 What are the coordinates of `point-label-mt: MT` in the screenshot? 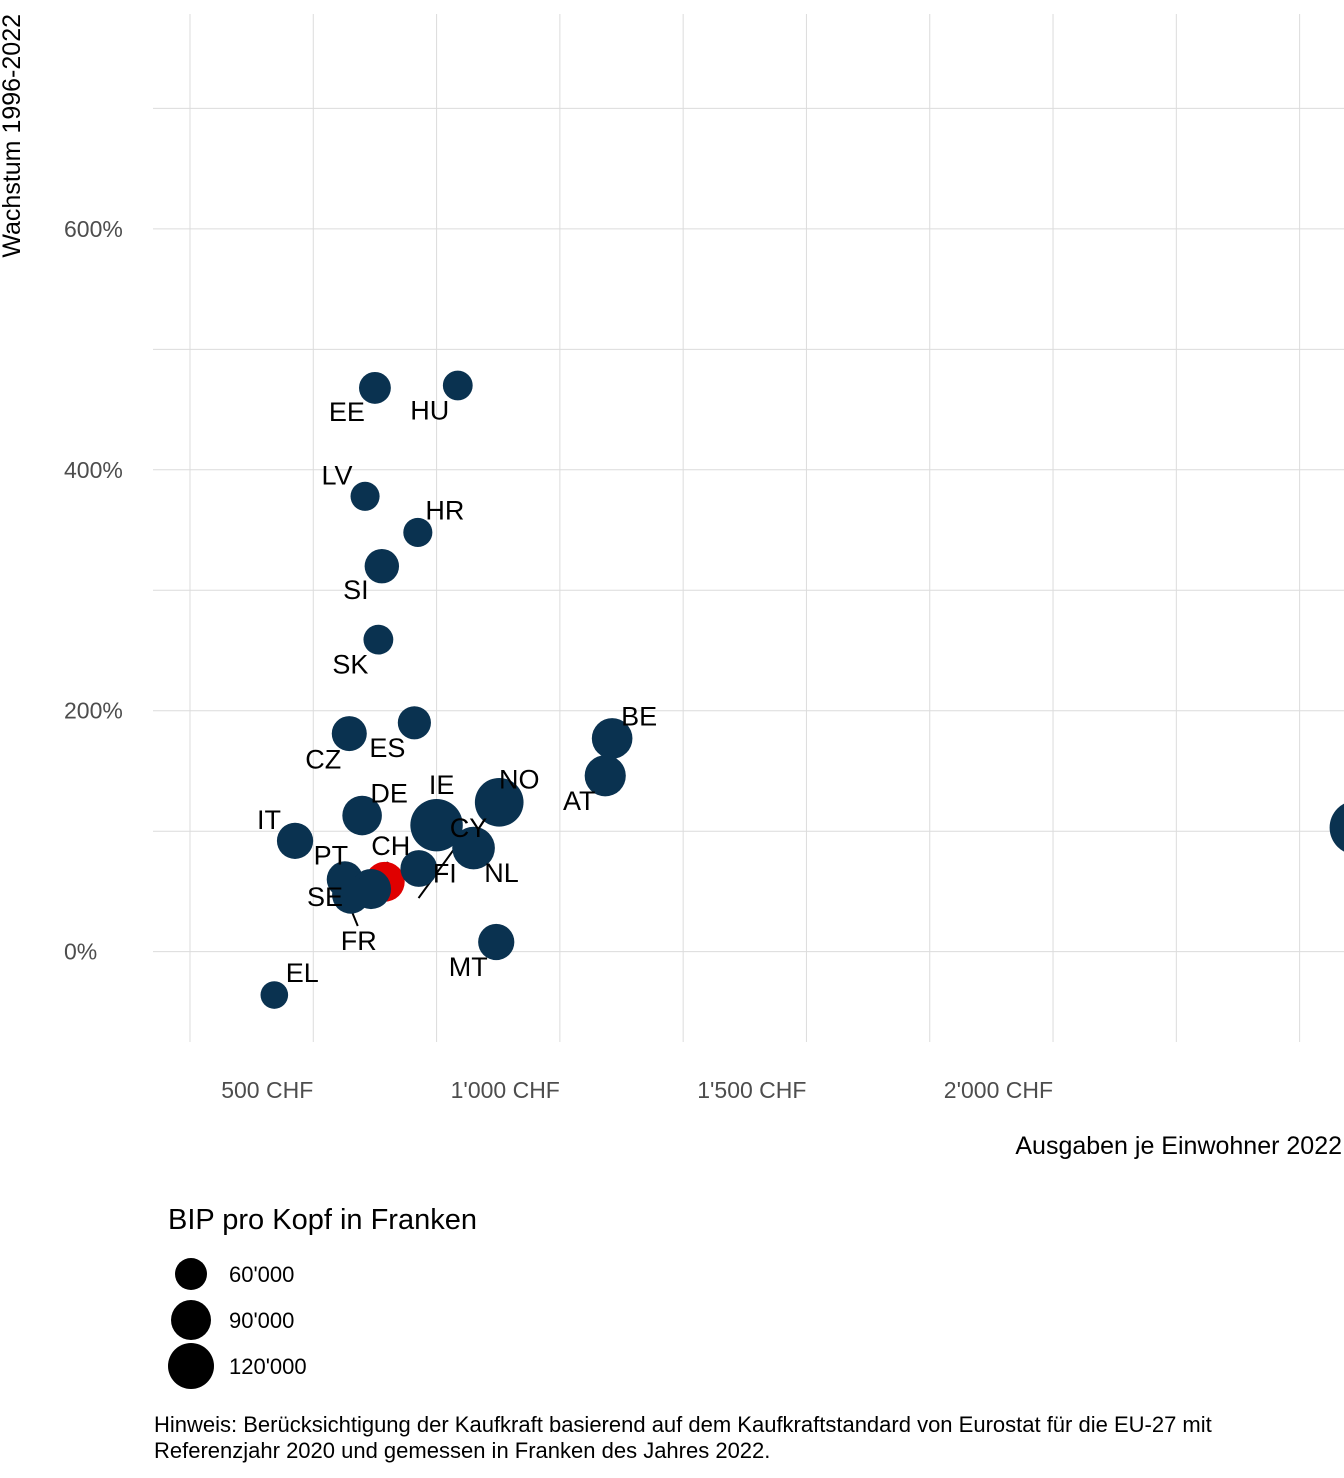 It's located at (468, 967).